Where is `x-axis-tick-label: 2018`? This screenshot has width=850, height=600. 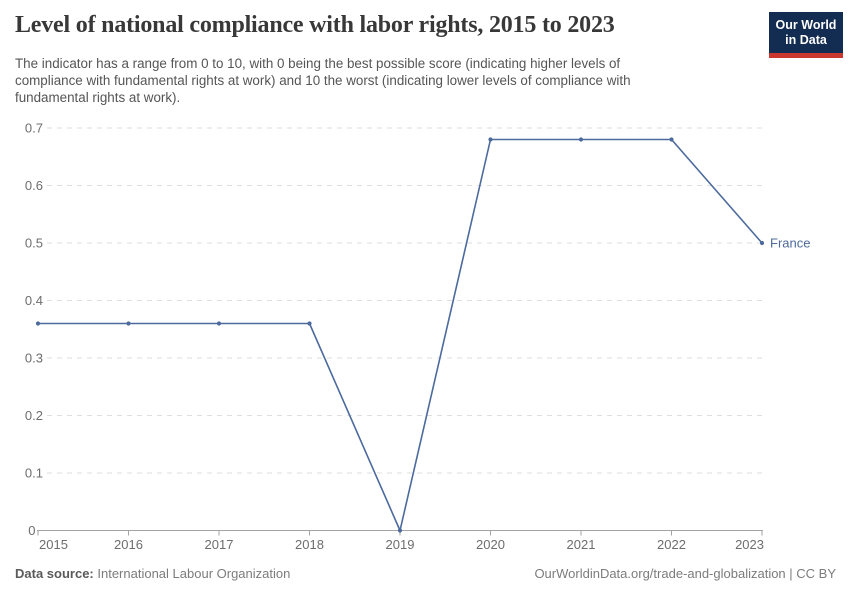
x-axis-tick-label: 2018 is located at coordinates (309, 544).